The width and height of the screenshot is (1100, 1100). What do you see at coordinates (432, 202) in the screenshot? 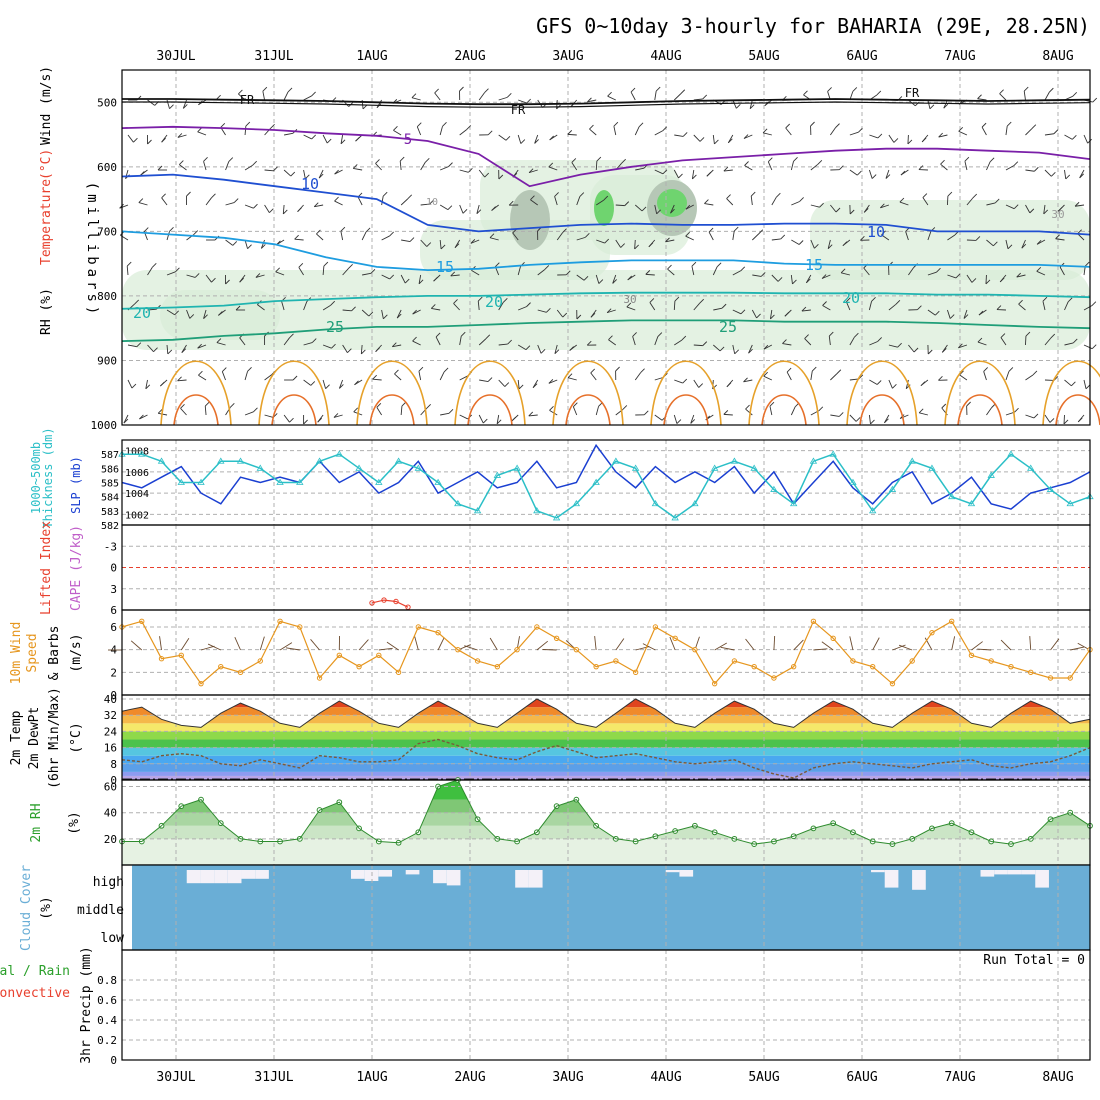
I see `isotherm-label: 10` at bounding box center [432, 202].